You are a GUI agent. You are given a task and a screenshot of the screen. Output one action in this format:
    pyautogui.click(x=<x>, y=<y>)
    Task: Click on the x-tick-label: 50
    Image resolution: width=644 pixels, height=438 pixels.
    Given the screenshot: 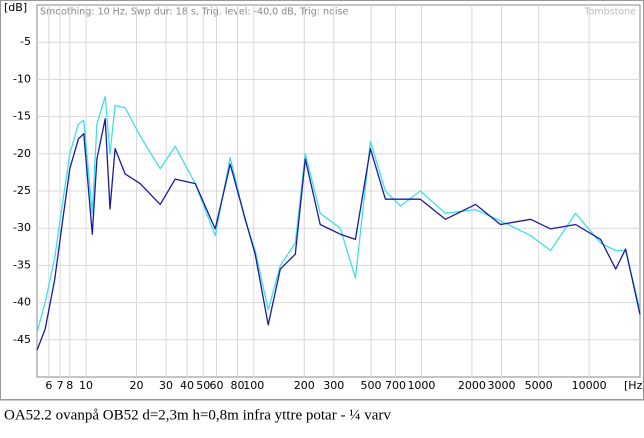 What is the action you would take?
    pyautogui.click(x=203, y=385)
    